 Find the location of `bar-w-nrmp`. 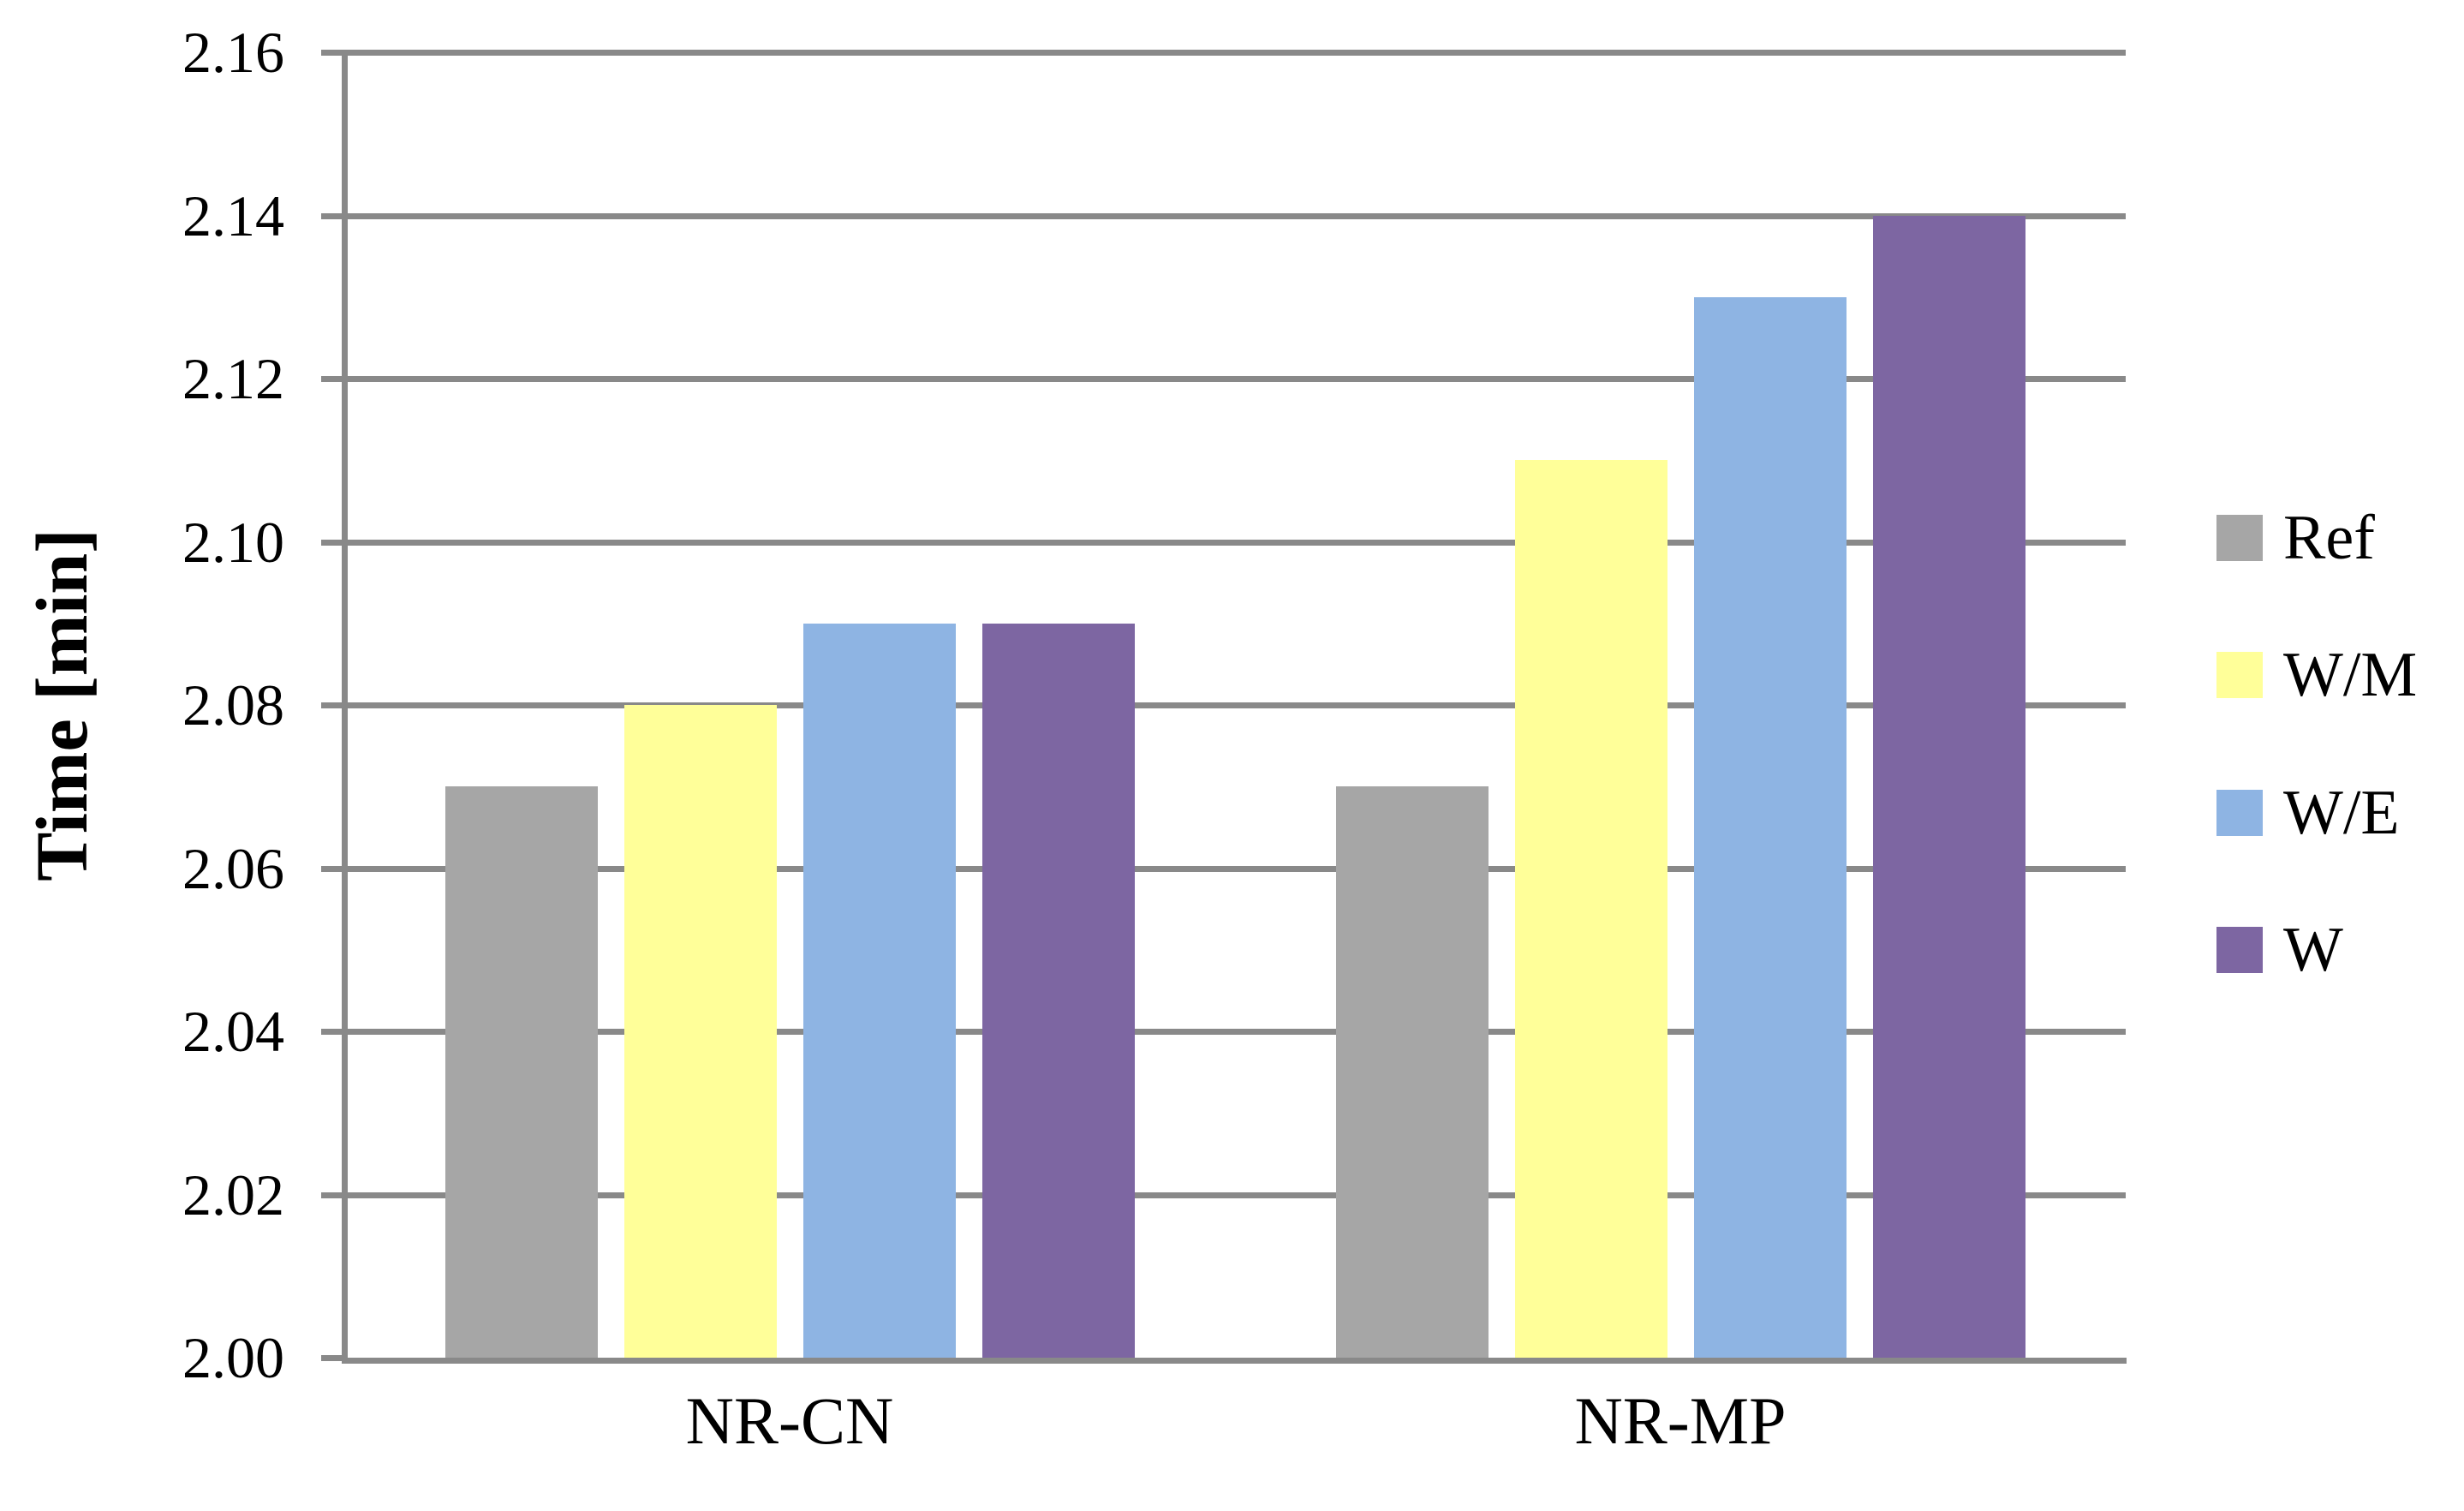

bar-w-nrmp is located at coordinates (1948, 786).